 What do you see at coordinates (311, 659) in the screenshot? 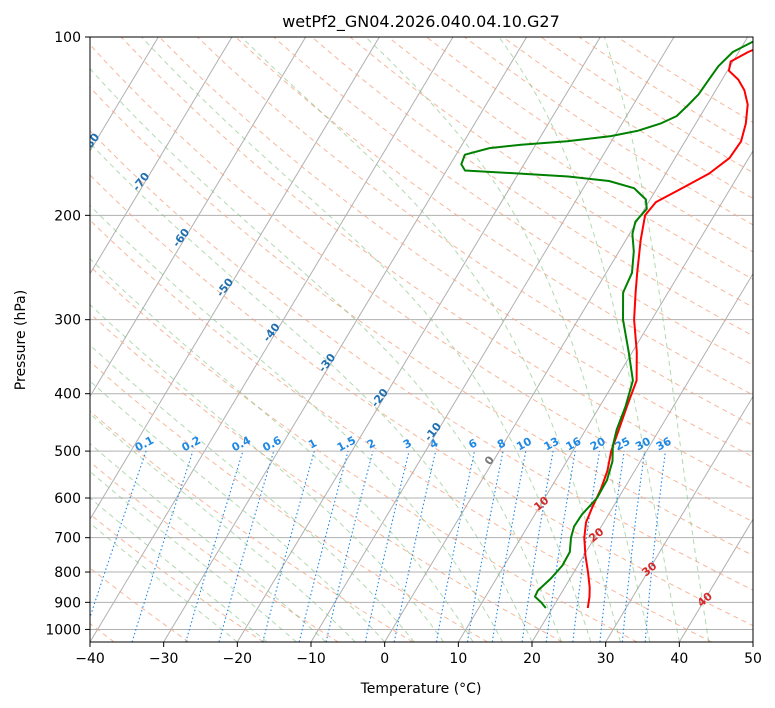
I see `x-tick-label: −10` at bounding box center [311, 659].